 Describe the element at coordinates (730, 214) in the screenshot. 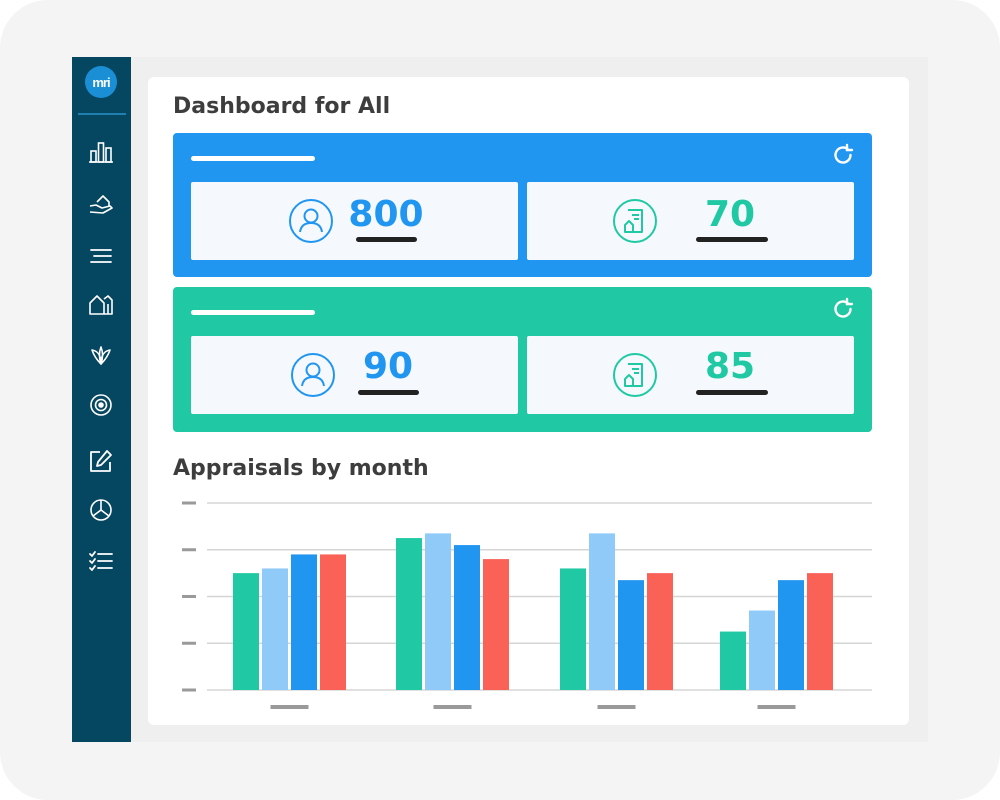

I see `stat-value: 70` at that location.